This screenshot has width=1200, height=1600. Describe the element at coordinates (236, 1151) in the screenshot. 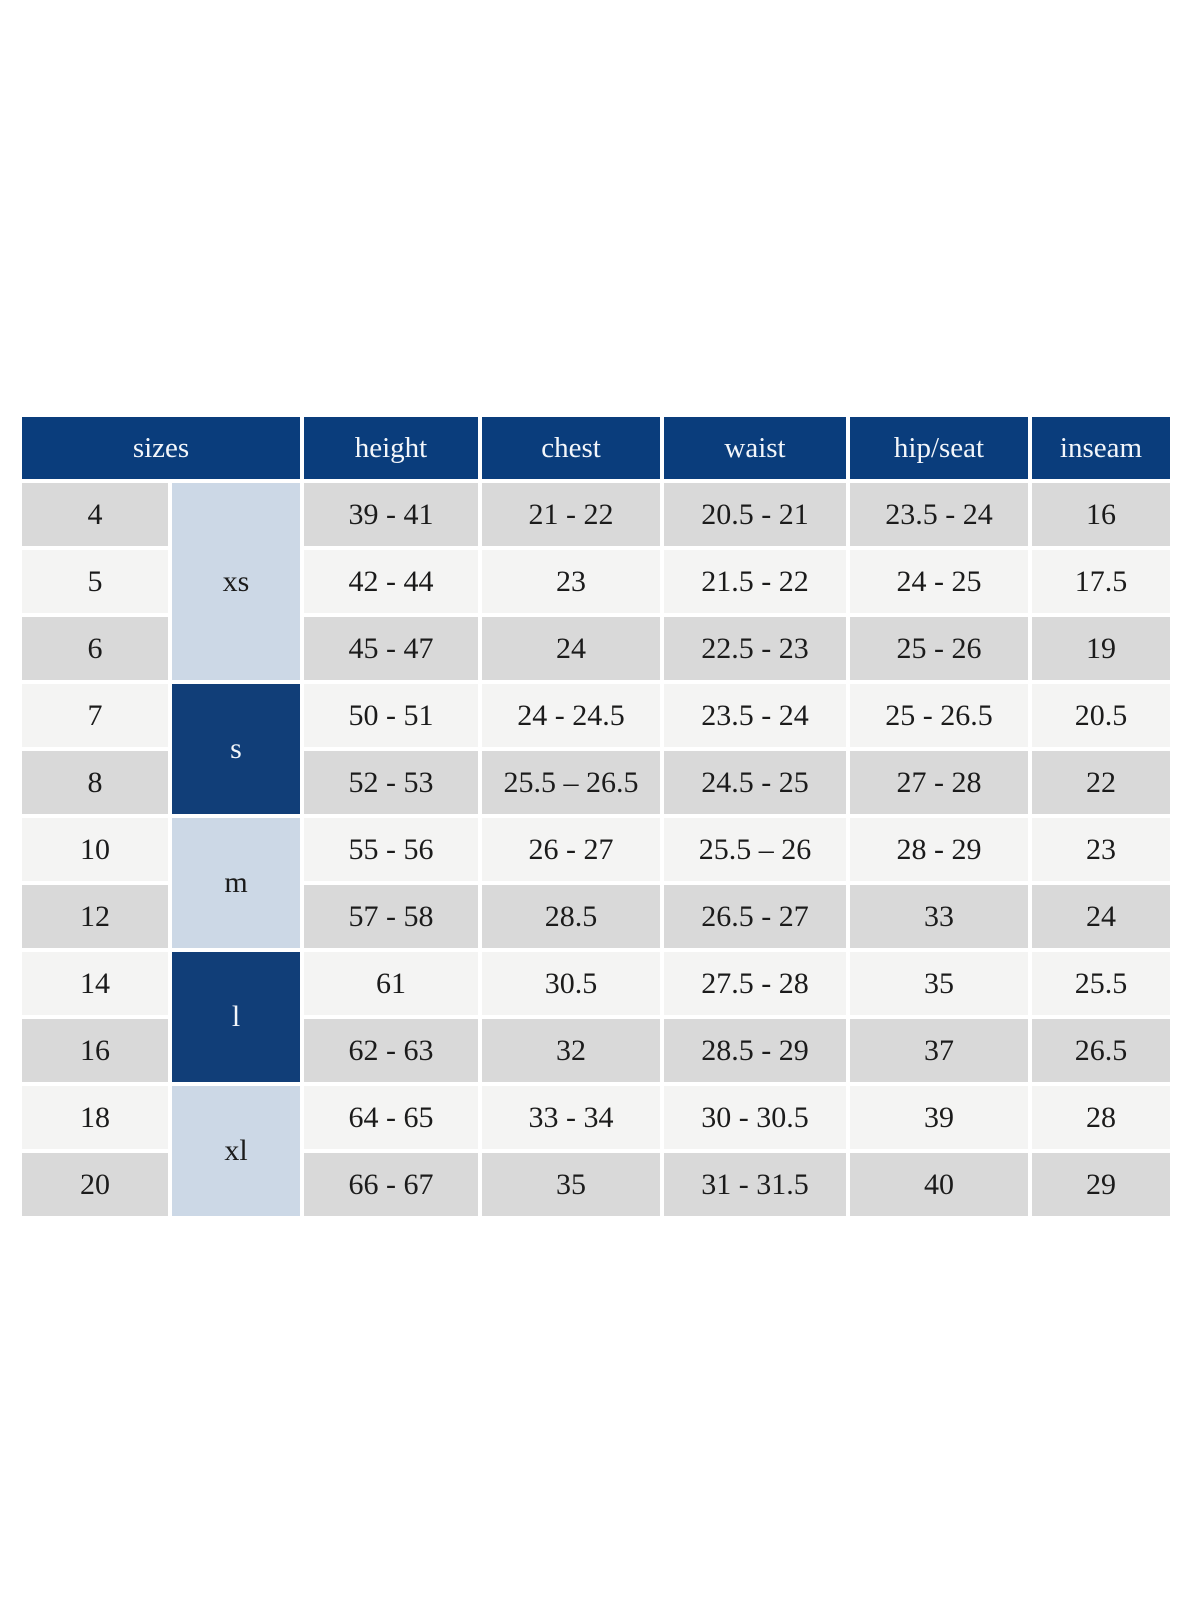

I see `size-group-cell-xl: xl` at that location.